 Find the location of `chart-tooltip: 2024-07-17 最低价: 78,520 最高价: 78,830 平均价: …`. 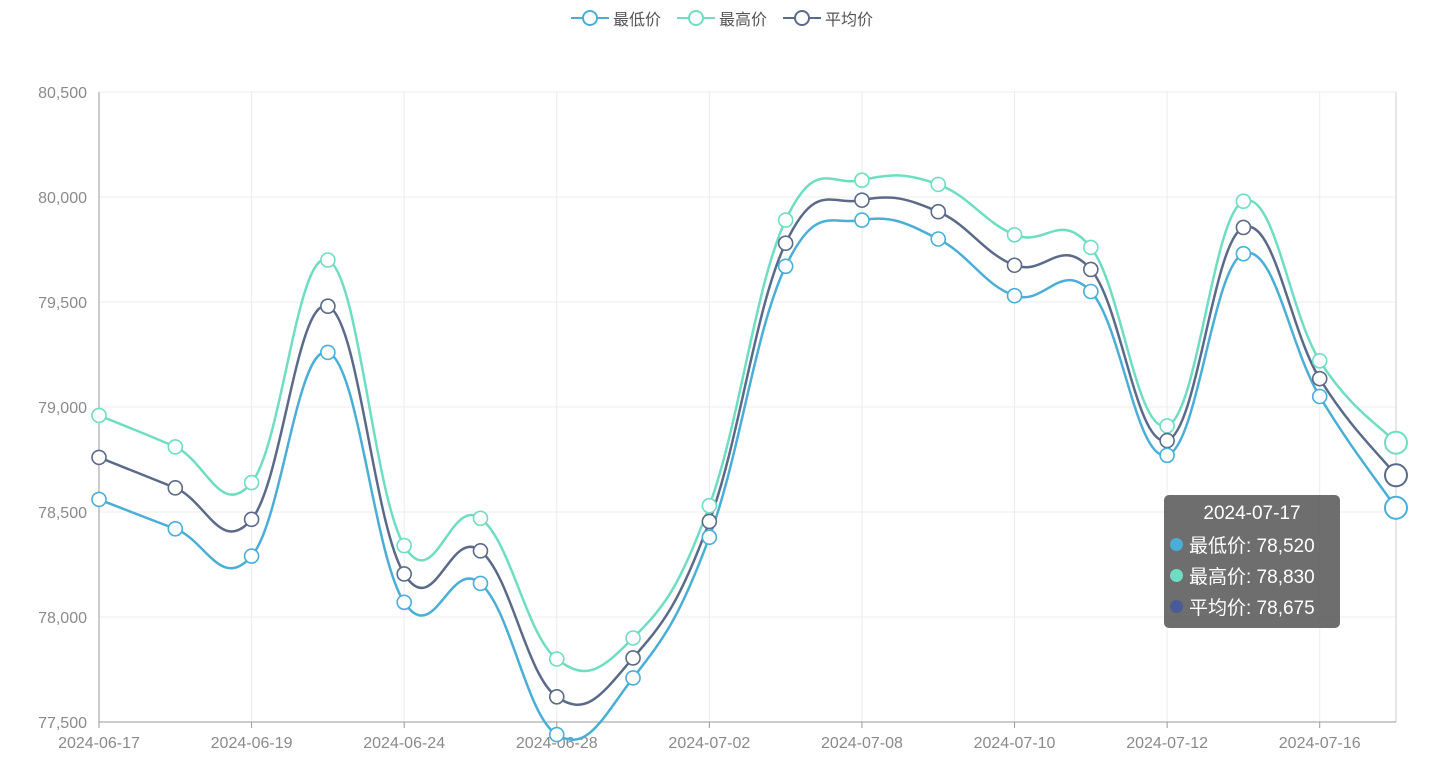

chart-tooltip: 2024-07-17 最低价: 78,520 最高价: 78,830 平均价: … is located at coordinates (1252, 561).